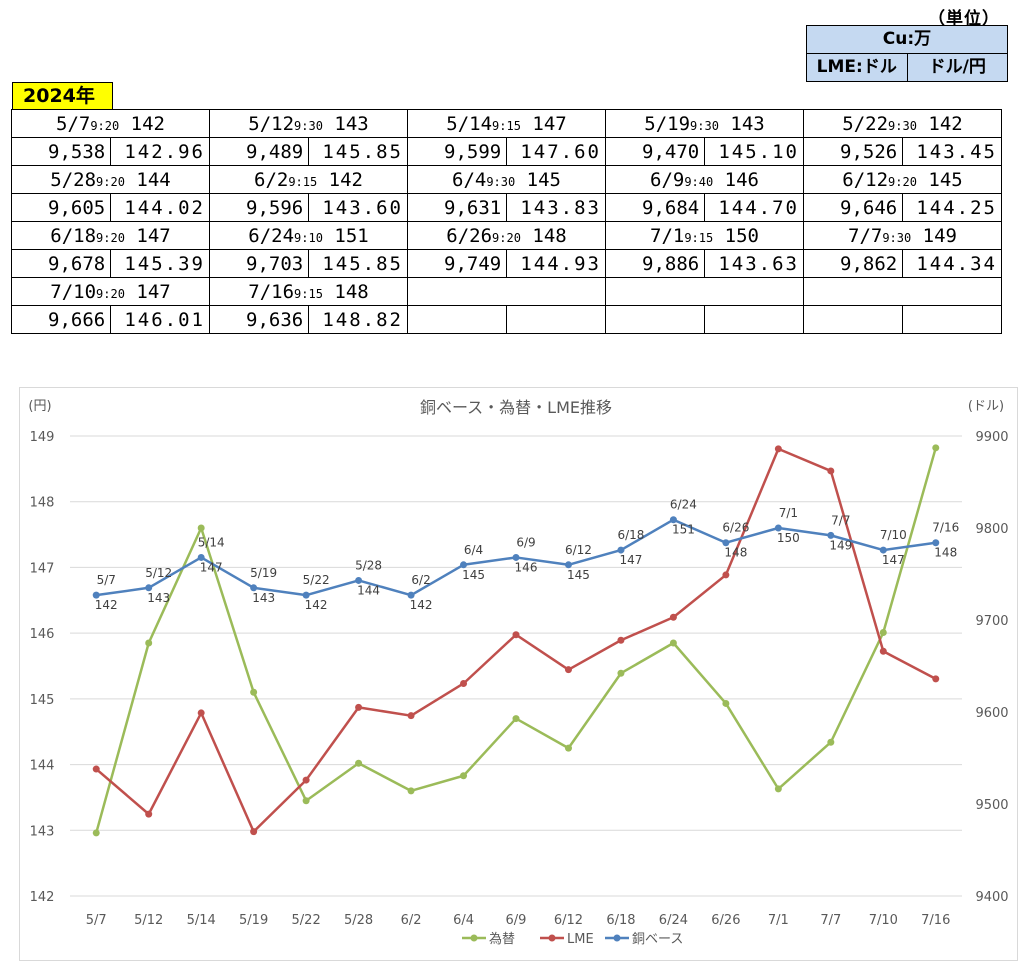  I want to click on table-cell-date-base: 6/189:20 147, so click(110, 235).